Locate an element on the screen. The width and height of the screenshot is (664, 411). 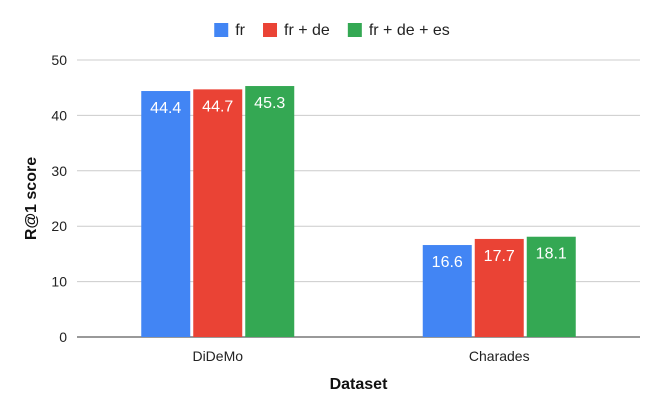
y-tick-label: 50 is located at coordinates (59, 60).